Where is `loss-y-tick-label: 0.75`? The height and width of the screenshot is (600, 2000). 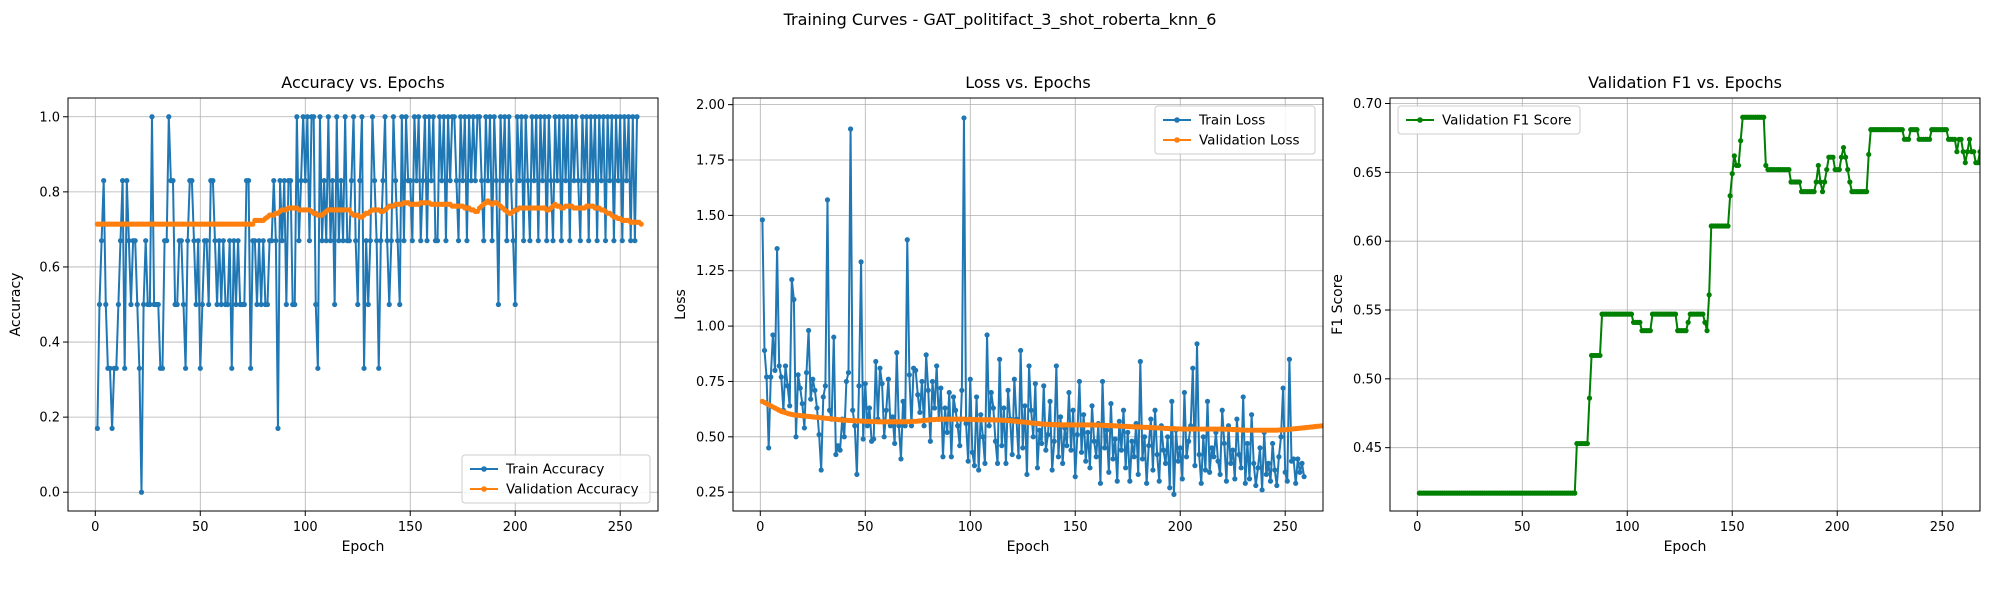 loss-y-tick-label: 0.75 is located at coordinates (710, 382).